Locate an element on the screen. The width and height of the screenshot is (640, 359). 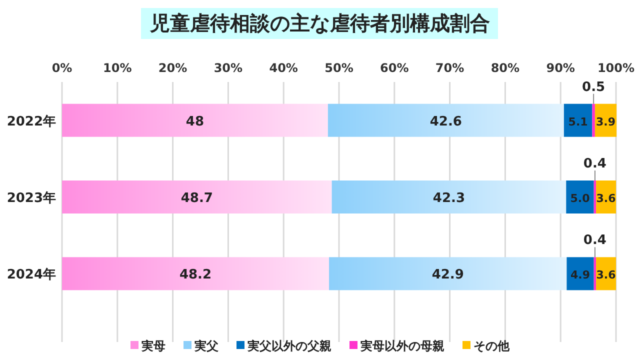
x-tick-label: 30% is located at coordinates (228, 68).